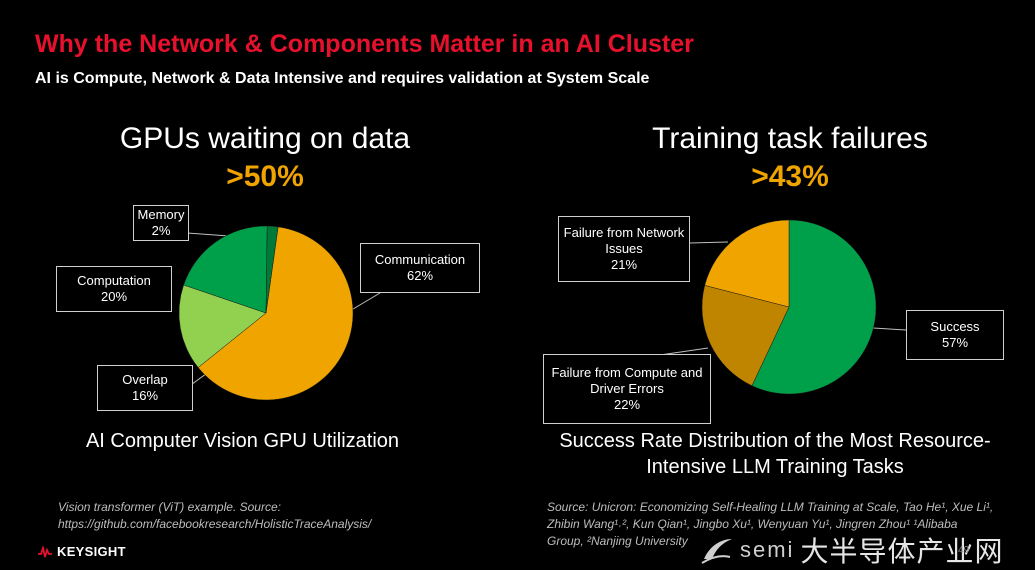  What do you see at coordinates (767, 549) in the screenshot?
I see `watermark-latin: semi` at bounding box center [767, 549].